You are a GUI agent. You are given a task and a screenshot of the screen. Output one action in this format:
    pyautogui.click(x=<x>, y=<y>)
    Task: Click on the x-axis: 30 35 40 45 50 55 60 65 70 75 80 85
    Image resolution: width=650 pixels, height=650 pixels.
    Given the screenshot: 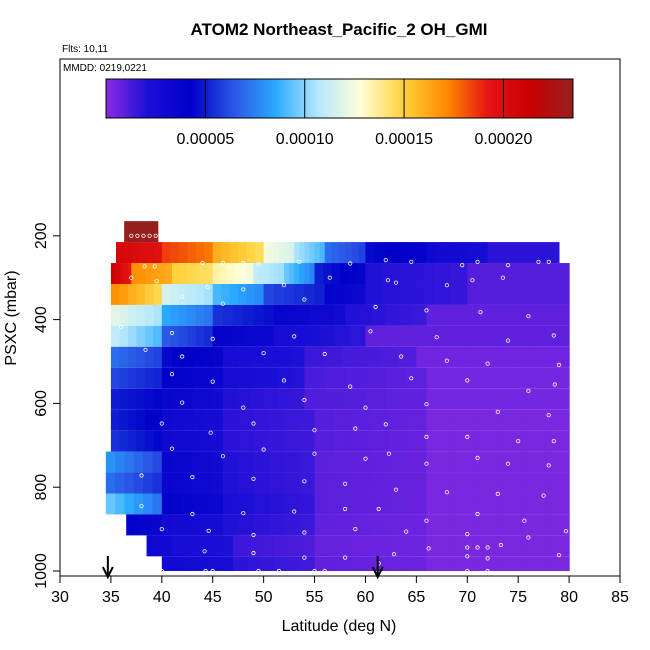 What is the action you would take?
    pyautogui.click(x=340, y=591)
    